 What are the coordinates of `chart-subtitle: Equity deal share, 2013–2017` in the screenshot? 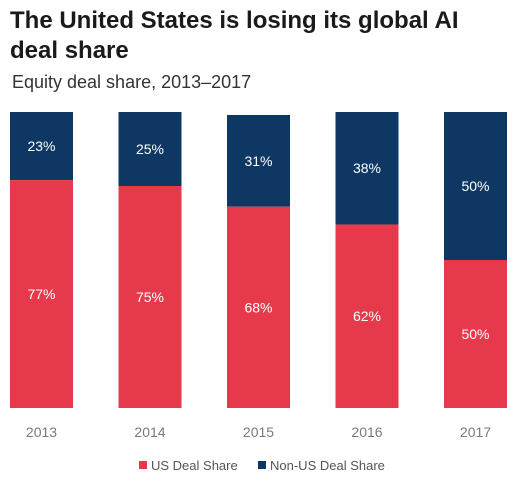 It's located at (132, 82).